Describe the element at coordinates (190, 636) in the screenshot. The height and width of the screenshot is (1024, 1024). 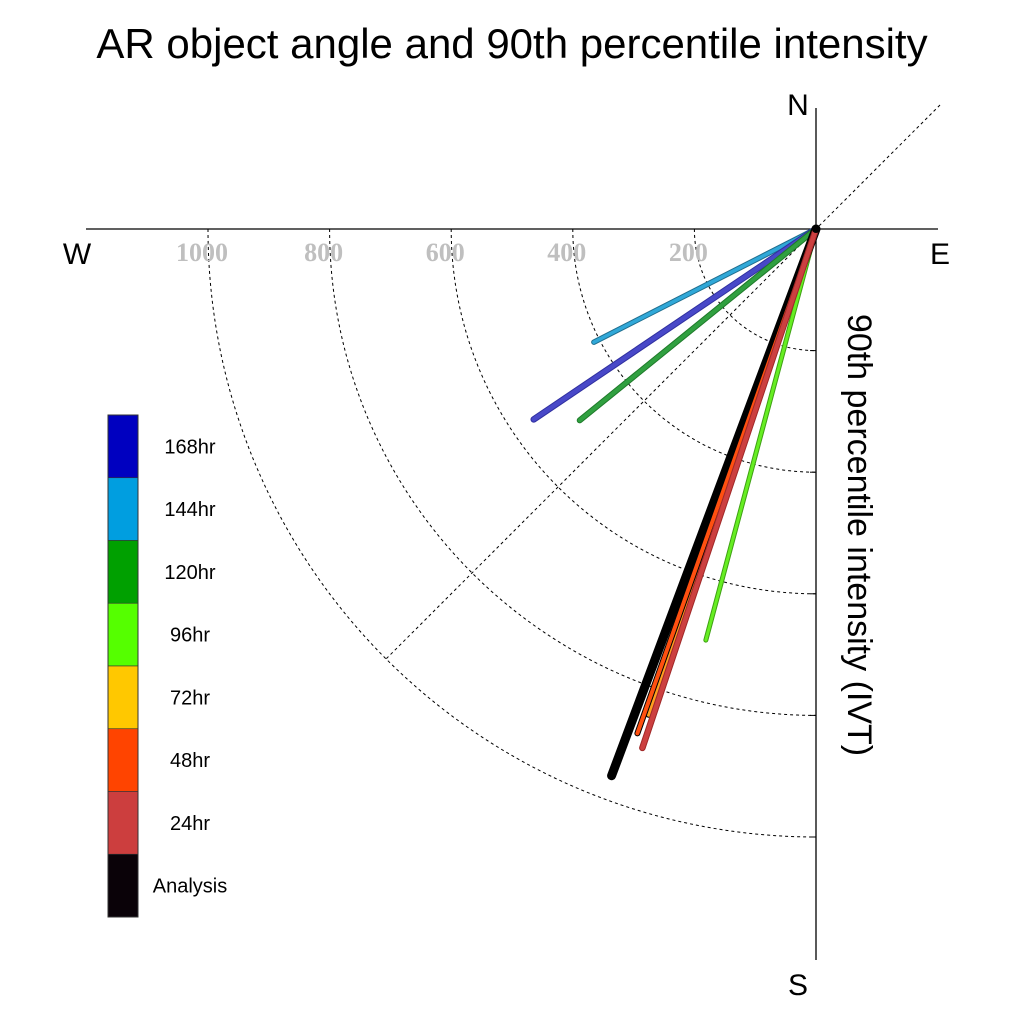
I see `legend-label: 96hr` at that location.